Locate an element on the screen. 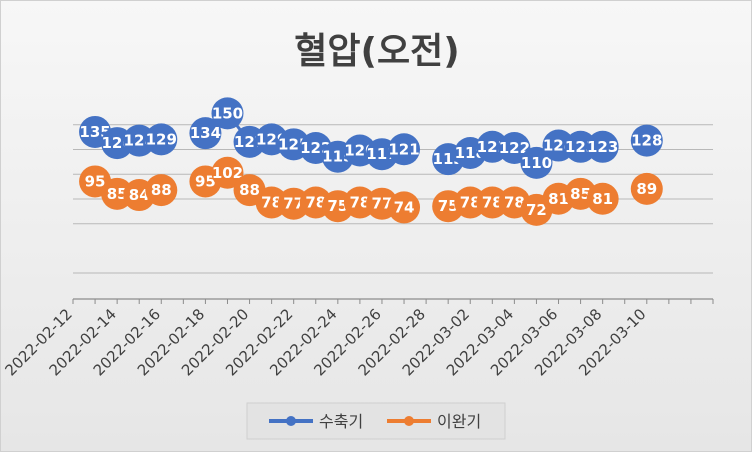  legend-item-diastolic: 이완기 is located at coordinates (434, 421).